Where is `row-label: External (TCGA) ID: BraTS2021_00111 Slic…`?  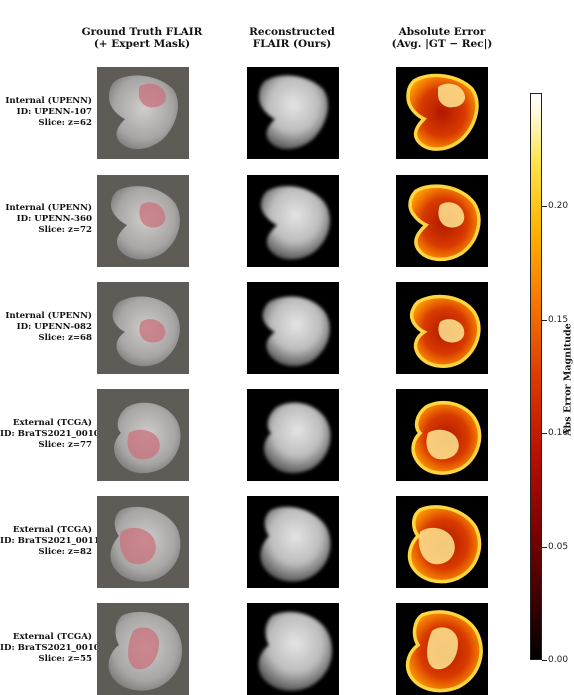 row-label: External (TCGA) ID: BraTS2021_00111 Slic… is located at coordinates (53, 541).